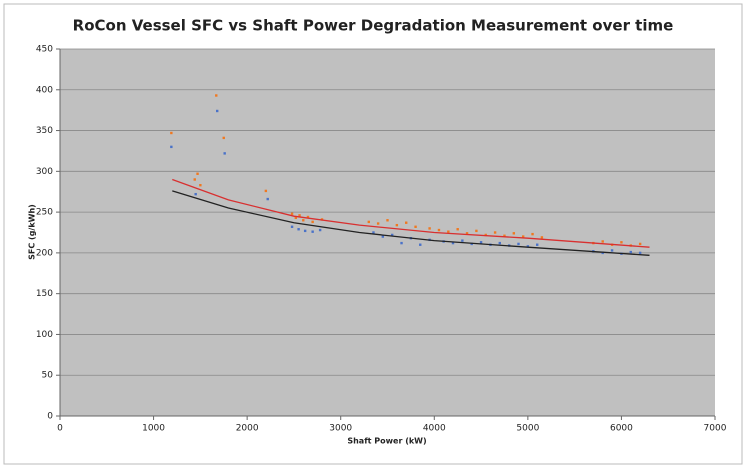 The height and width of the screenshot is (470, 747). What do you see at coordinates (50, 417) in the screenshot?
I see `y-tick-label: 0` at bounding box center [50, 417].